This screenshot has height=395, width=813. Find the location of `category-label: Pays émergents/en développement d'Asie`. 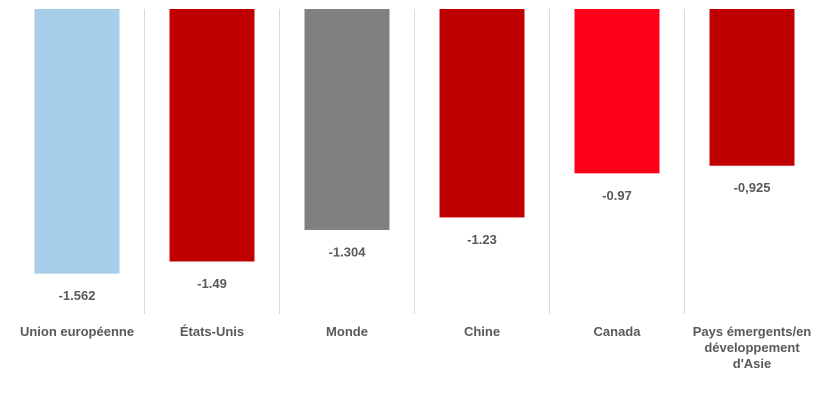

category-label: Pays émergents/en développement d'Asie is located at coordinates (752, 347).